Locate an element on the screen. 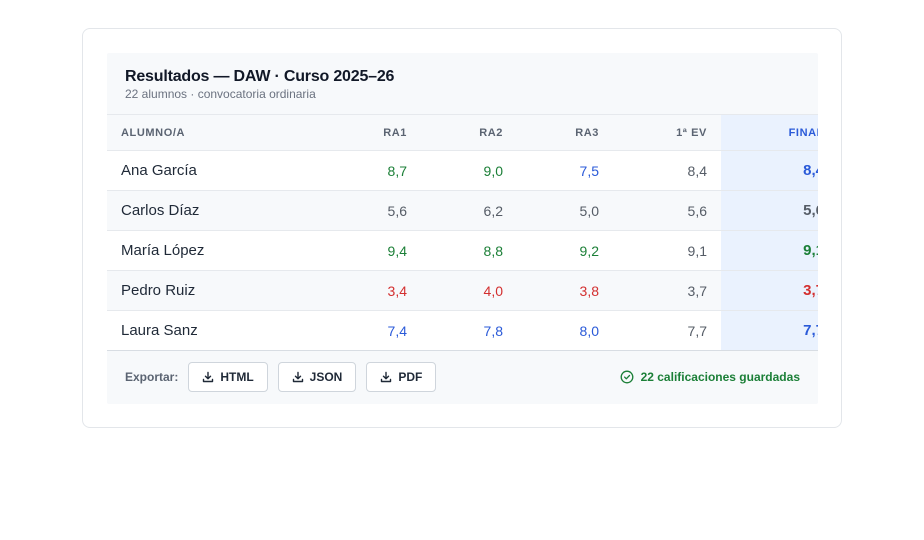 The image size is (924, 540). grade-ra2: 9,0 is located at coordinates (469, 170).